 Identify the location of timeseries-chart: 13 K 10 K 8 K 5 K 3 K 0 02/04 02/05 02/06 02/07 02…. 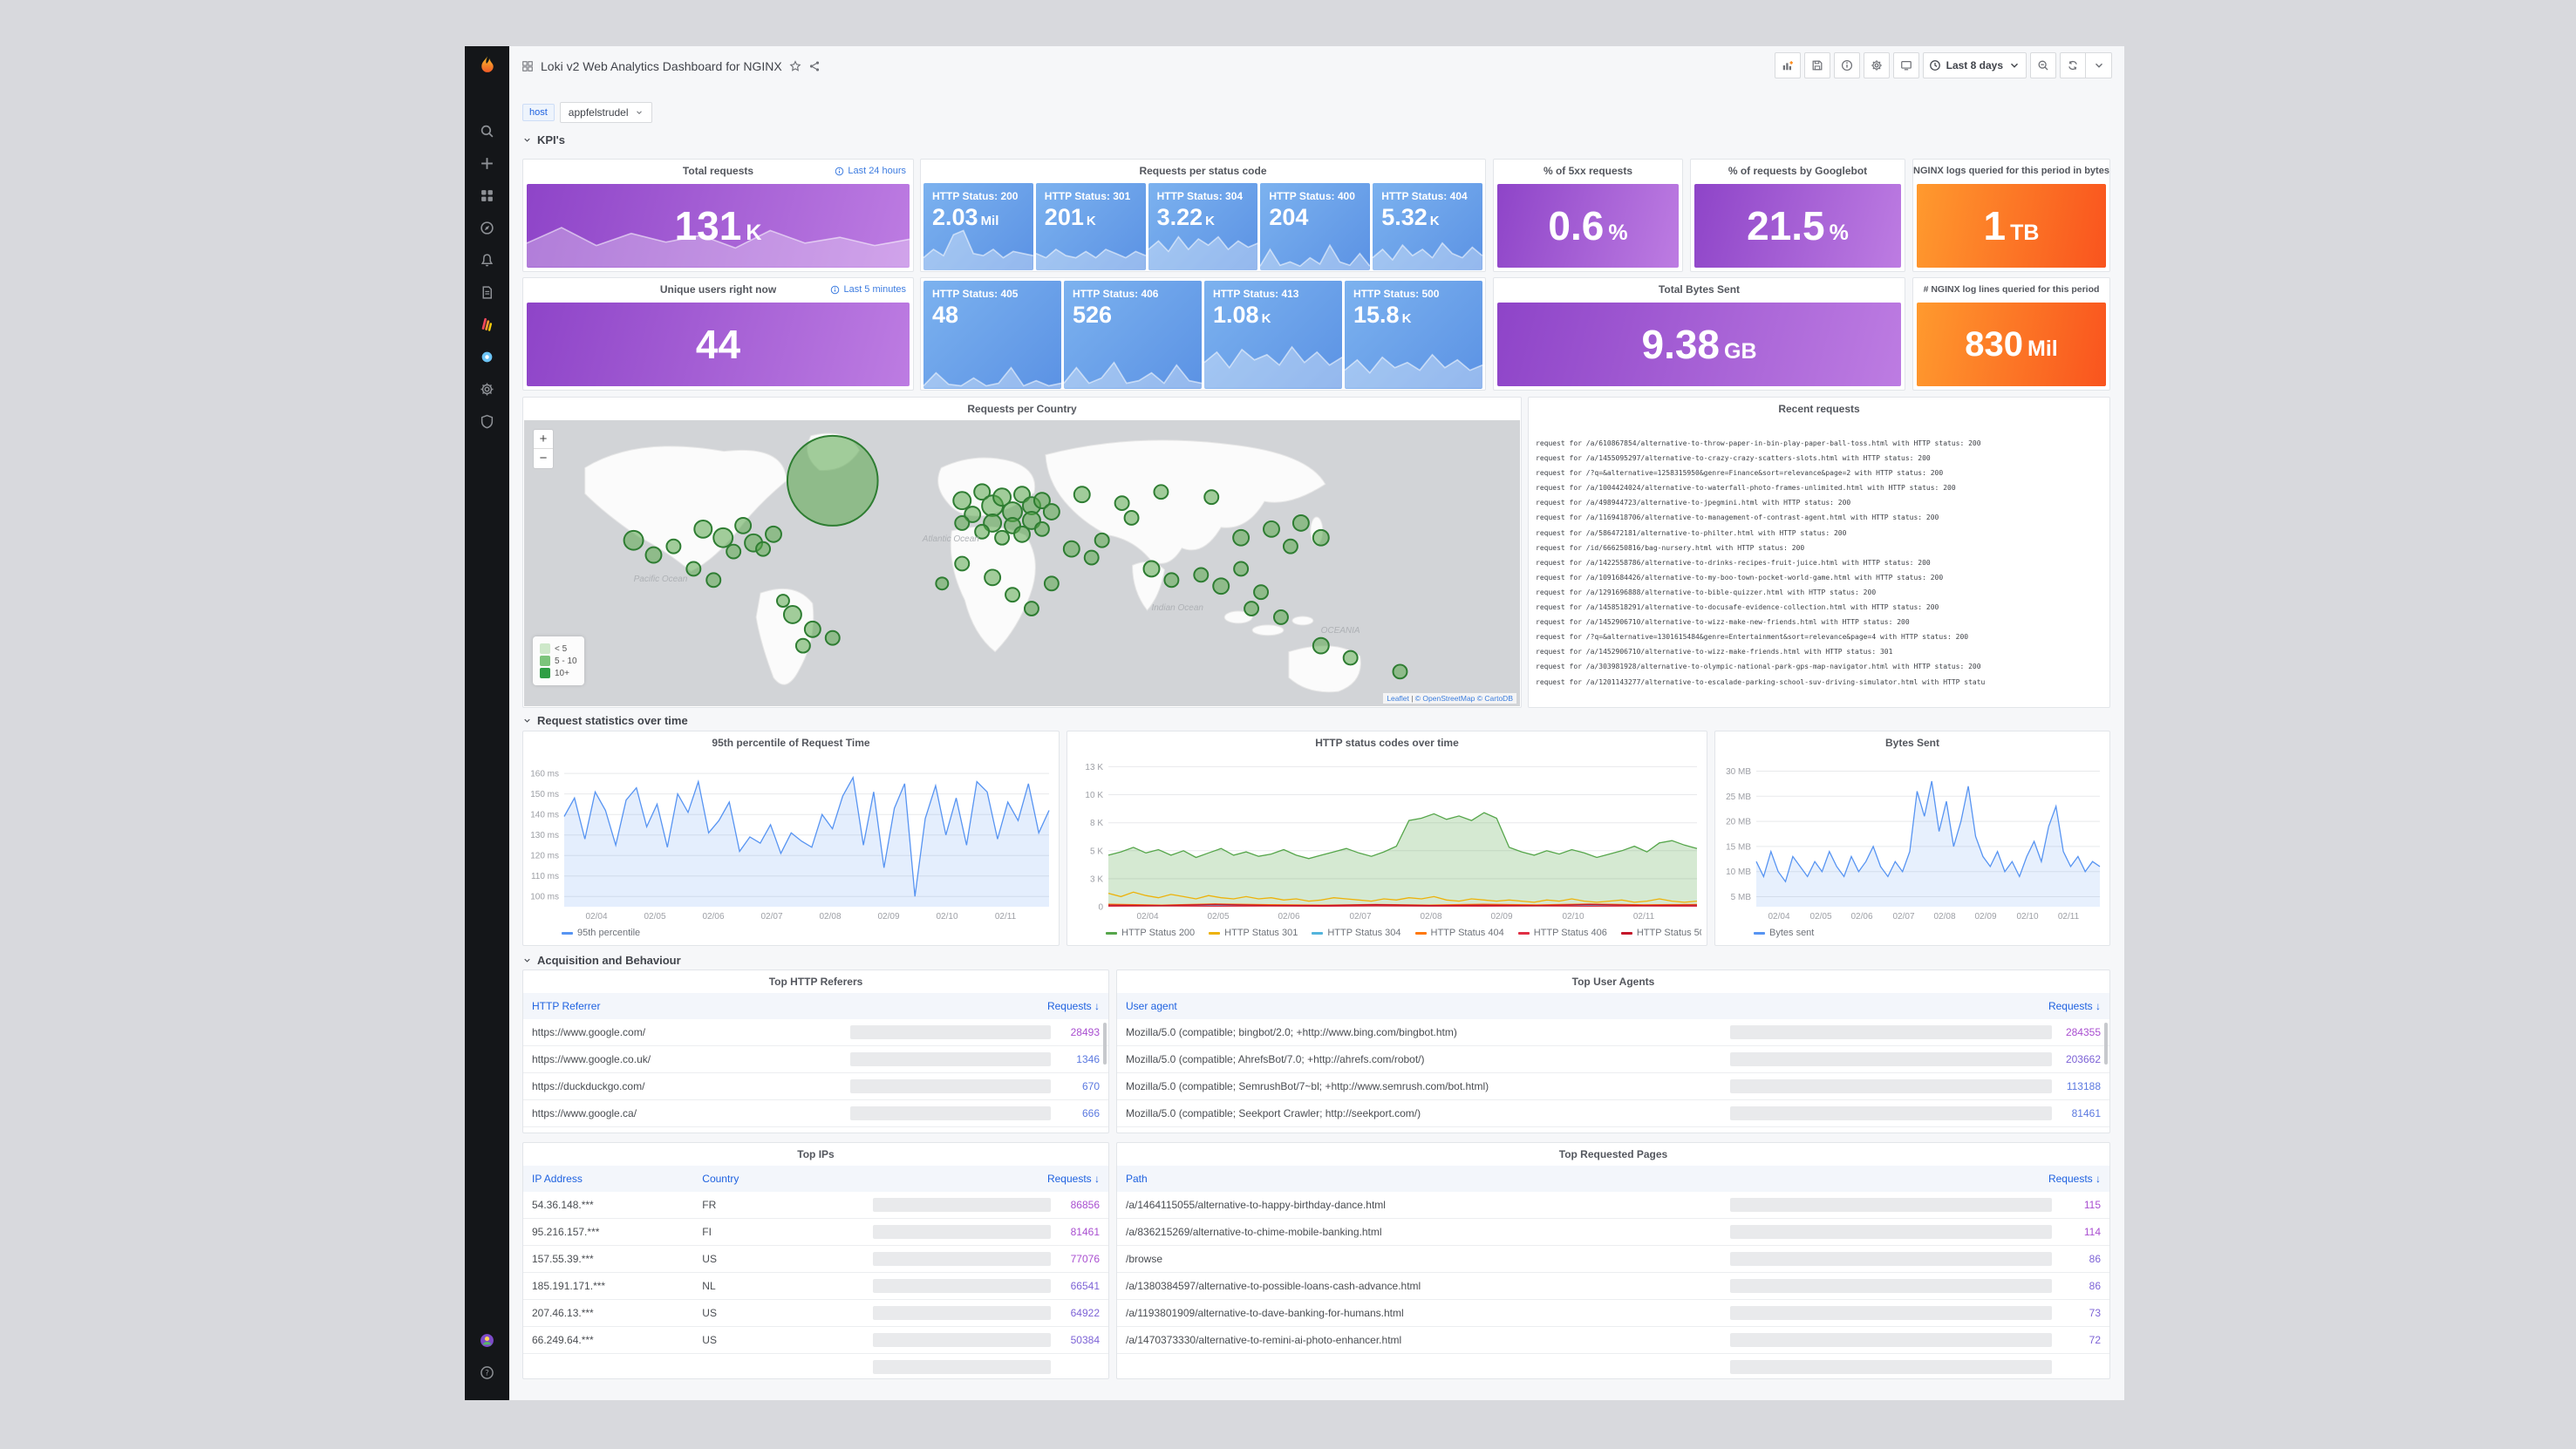
(1387, 838).